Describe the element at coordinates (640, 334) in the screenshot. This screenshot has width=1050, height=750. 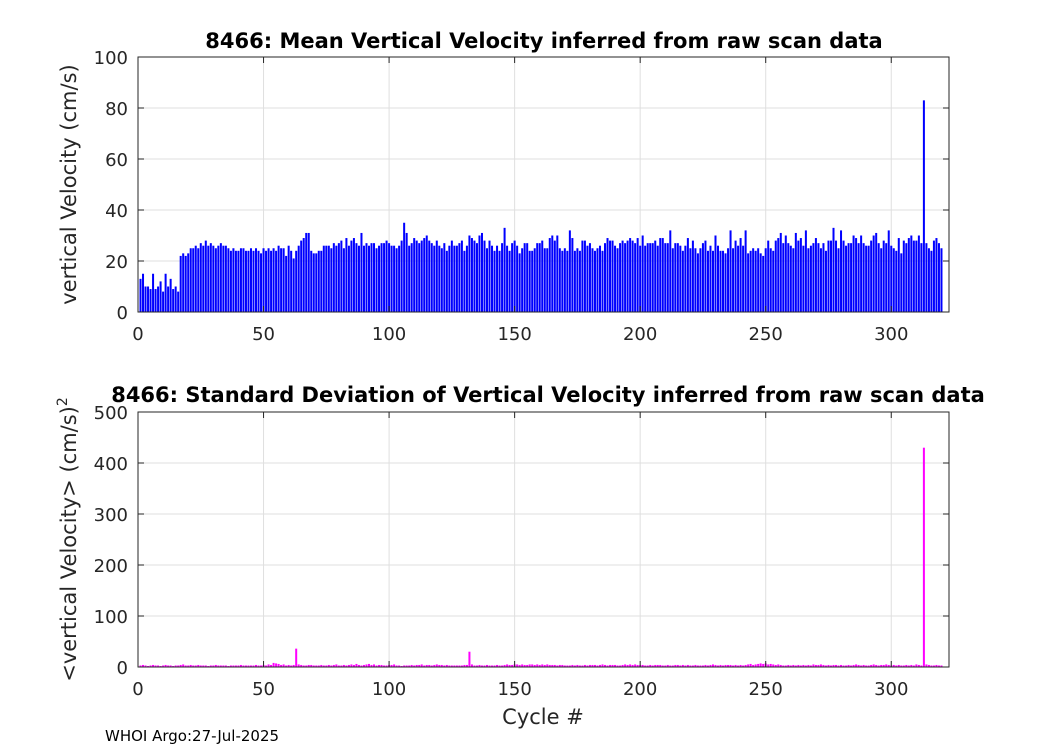
I see `x-tick-label: 200` at that location.